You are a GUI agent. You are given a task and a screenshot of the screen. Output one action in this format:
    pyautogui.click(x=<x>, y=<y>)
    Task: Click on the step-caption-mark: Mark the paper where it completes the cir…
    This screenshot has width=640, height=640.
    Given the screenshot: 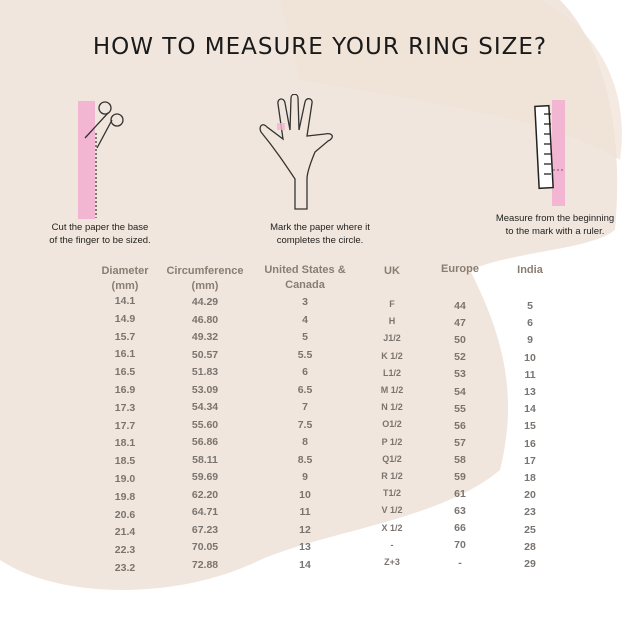 What is the action you would take?
    pyautogui.click(x=320, y=234)
    